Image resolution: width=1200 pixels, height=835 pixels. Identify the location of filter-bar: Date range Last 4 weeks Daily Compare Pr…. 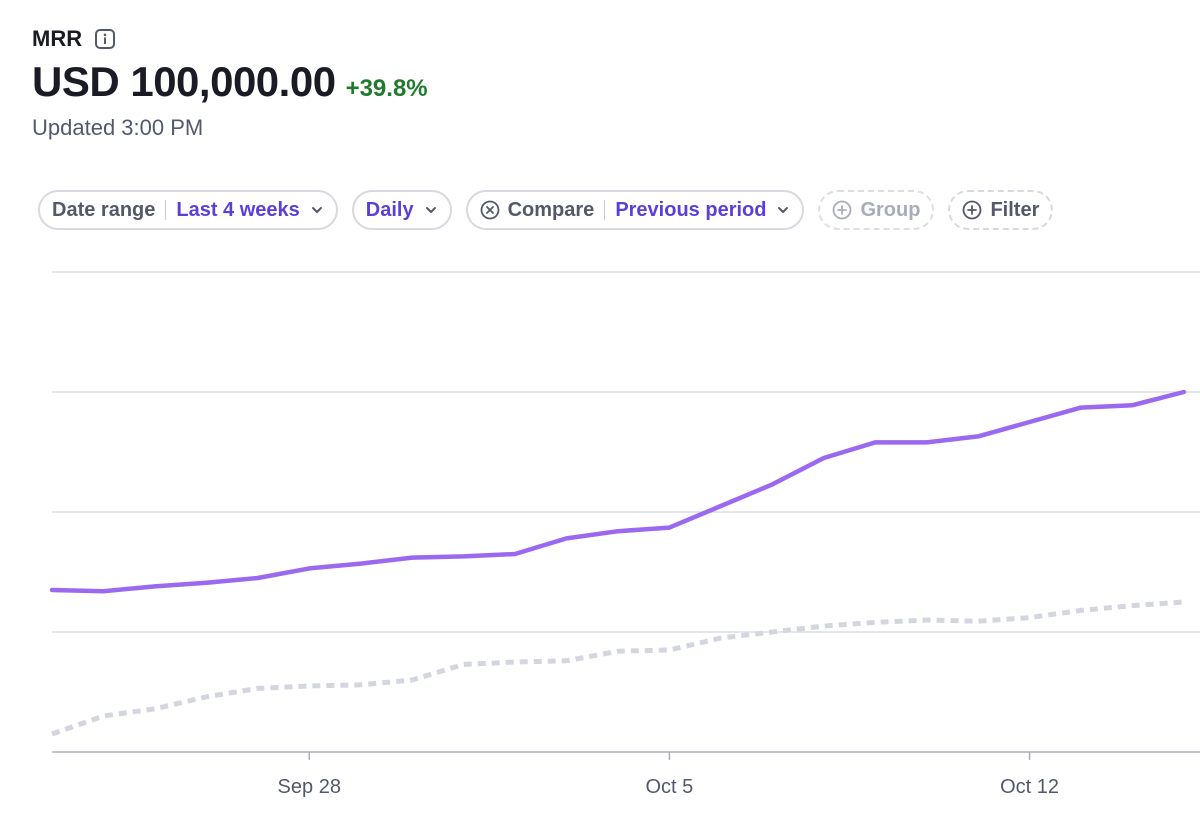
(546, 210).